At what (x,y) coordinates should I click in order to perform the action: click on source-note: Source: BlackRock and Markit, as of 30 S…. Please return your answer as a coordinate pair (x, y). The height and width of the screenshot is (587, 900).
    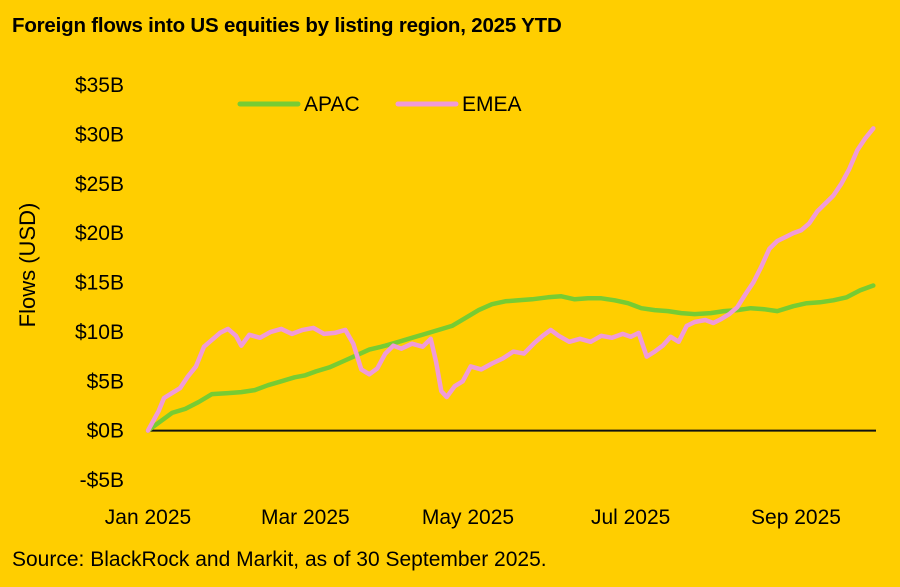
    Looking at the image, I should click on (279, 559).